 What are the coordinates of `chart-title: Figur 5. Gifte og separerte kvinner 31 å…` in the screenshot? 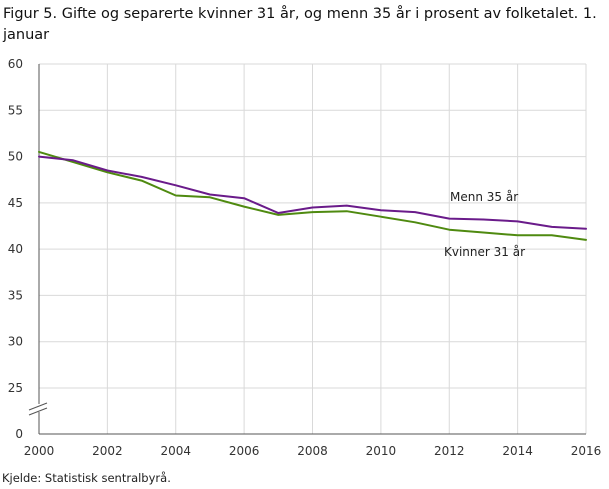 It's located at (300, 24).